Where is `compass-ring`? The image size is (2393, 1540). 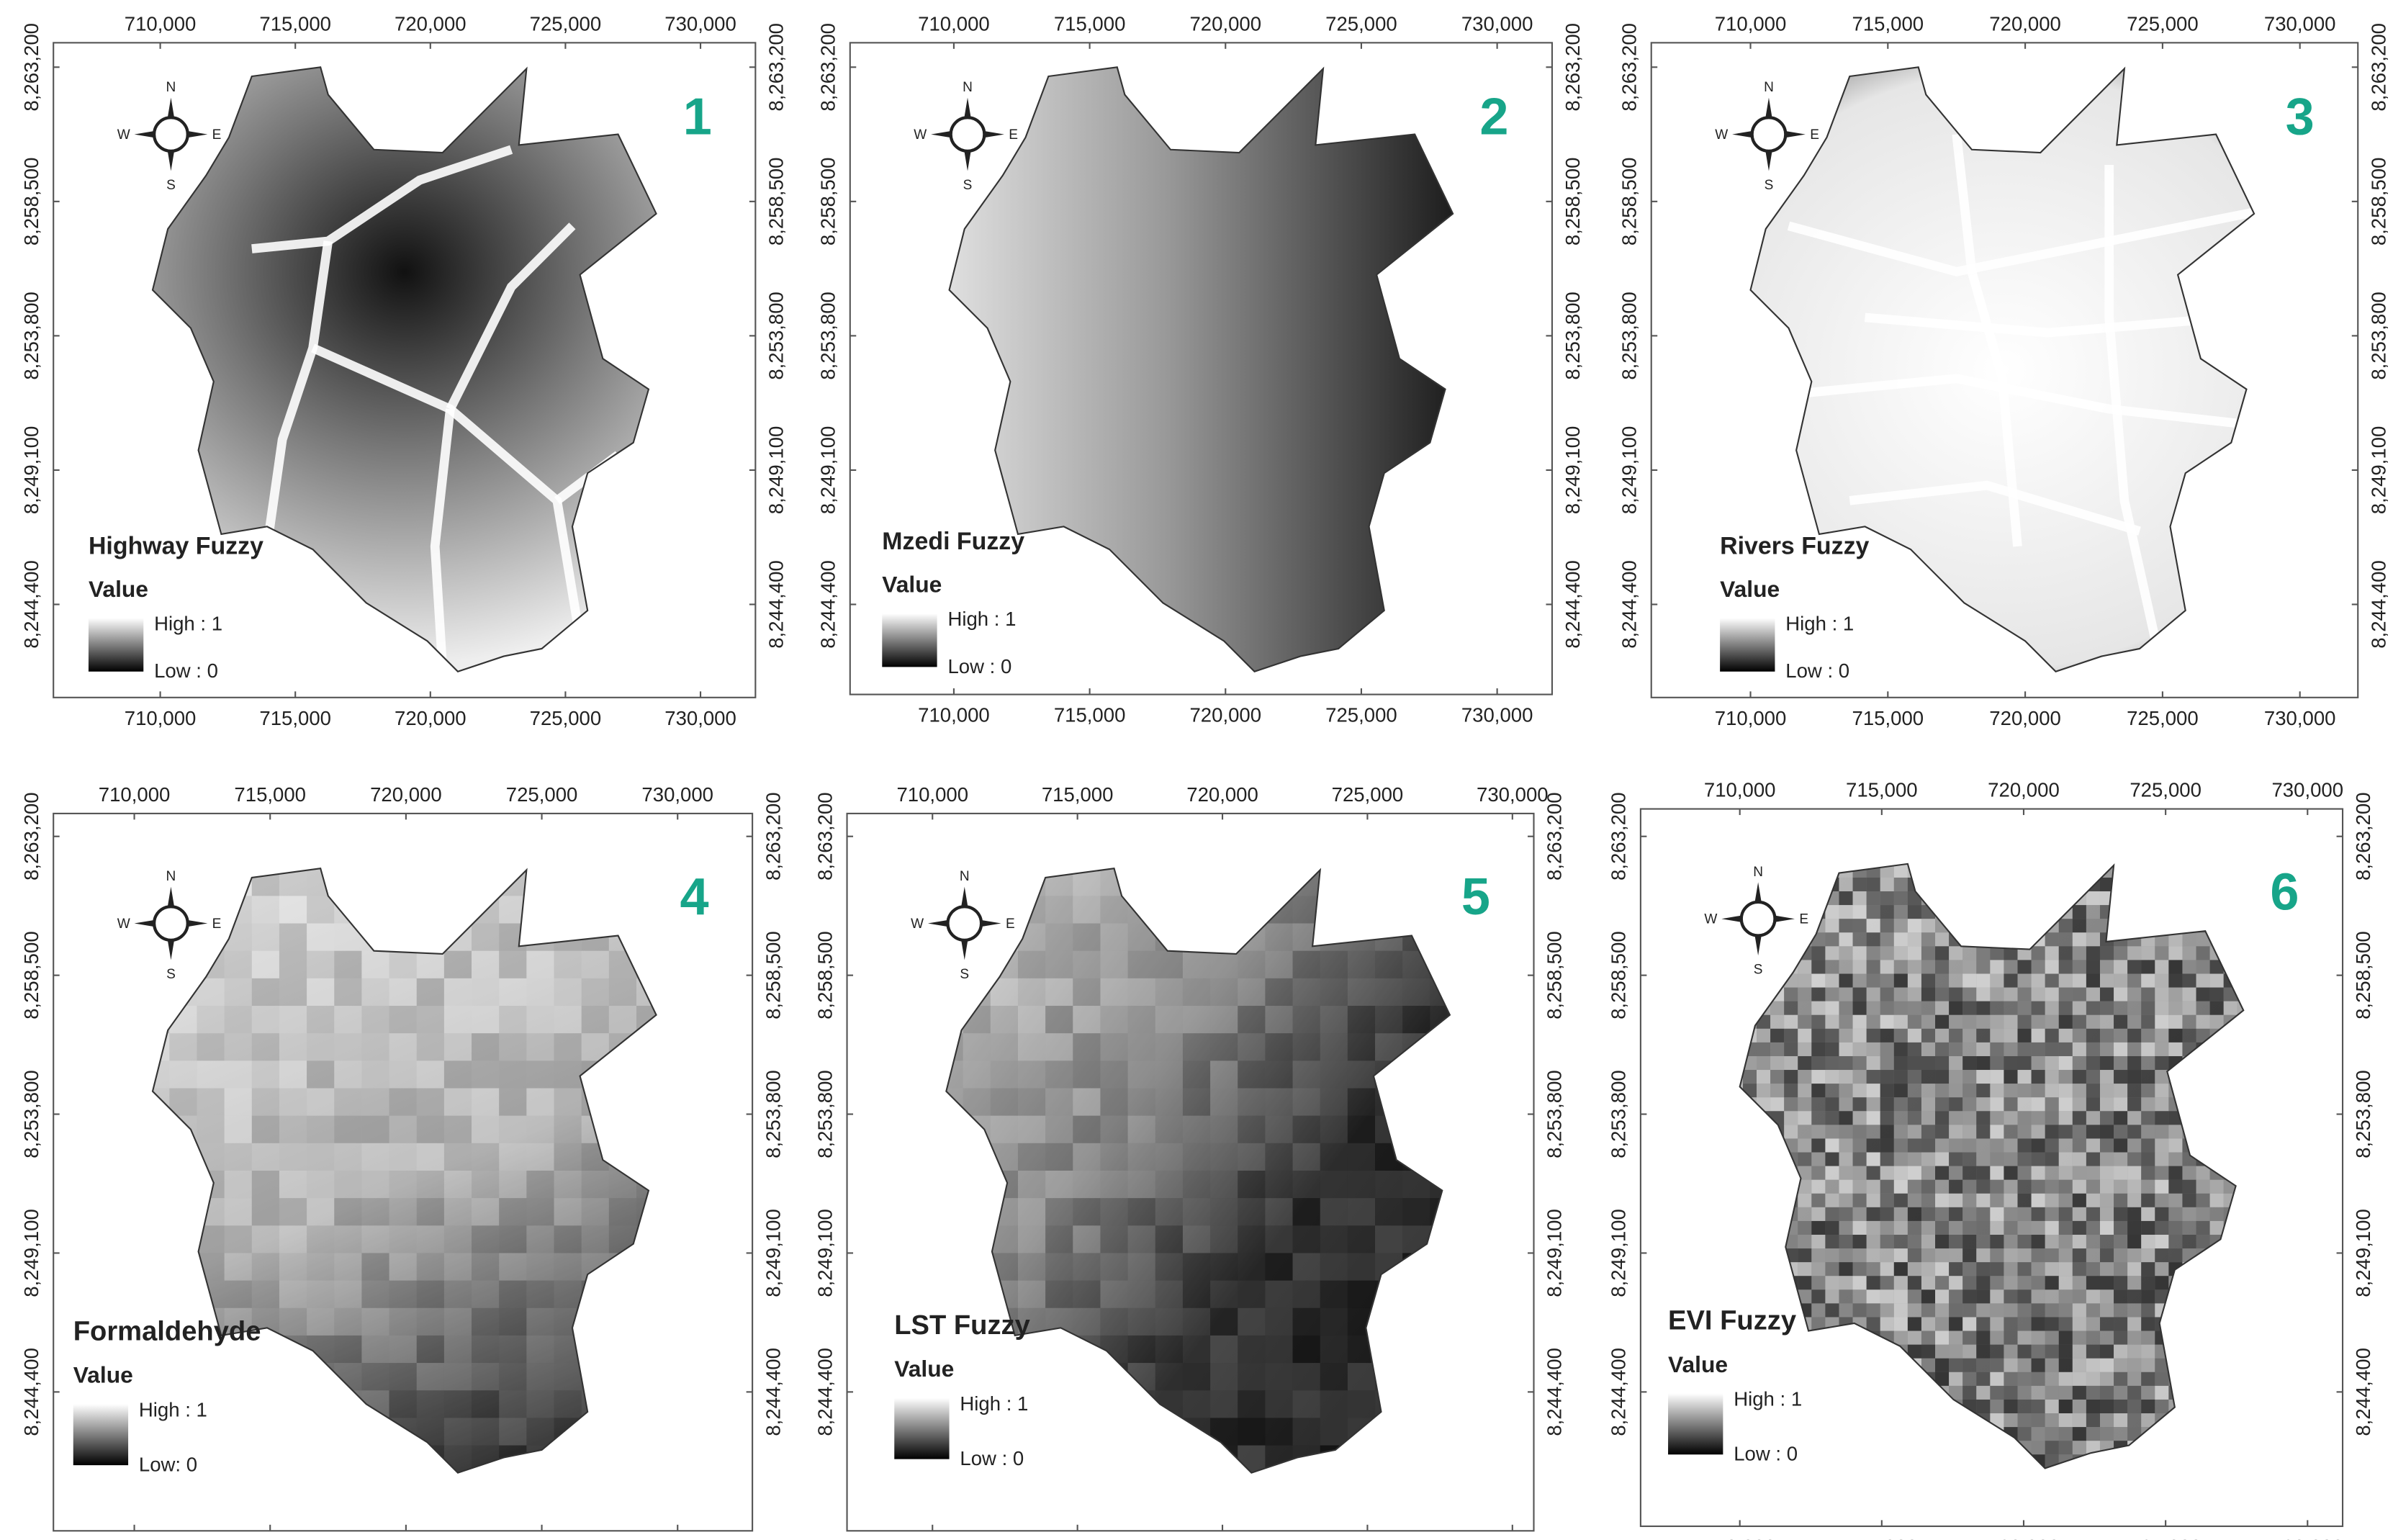
compass-ring is located at coordinates (1769, 134).